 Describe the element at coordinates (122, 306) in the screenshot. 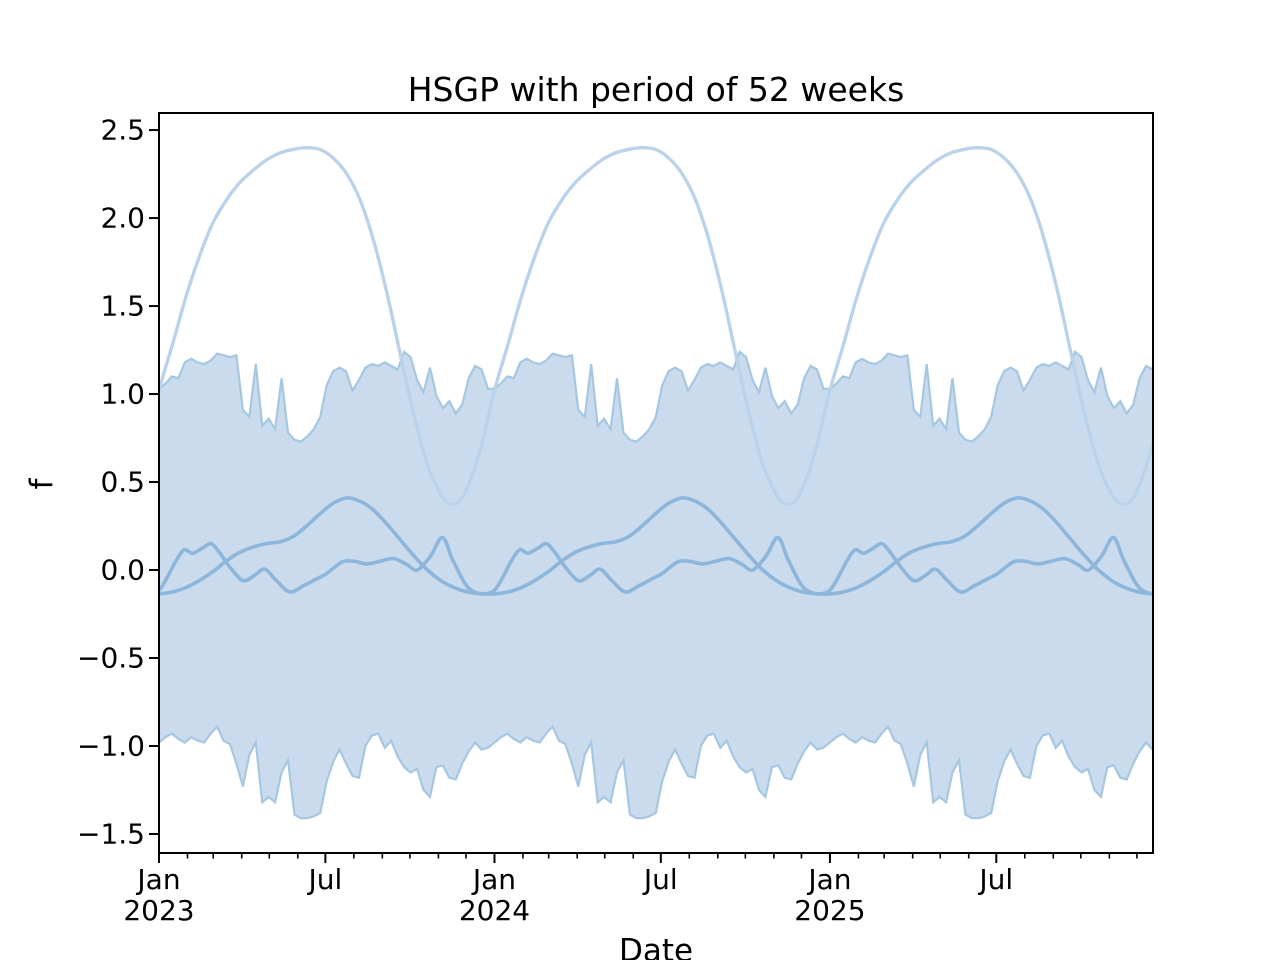

I see `y-tick-label: 1.5` at that location.